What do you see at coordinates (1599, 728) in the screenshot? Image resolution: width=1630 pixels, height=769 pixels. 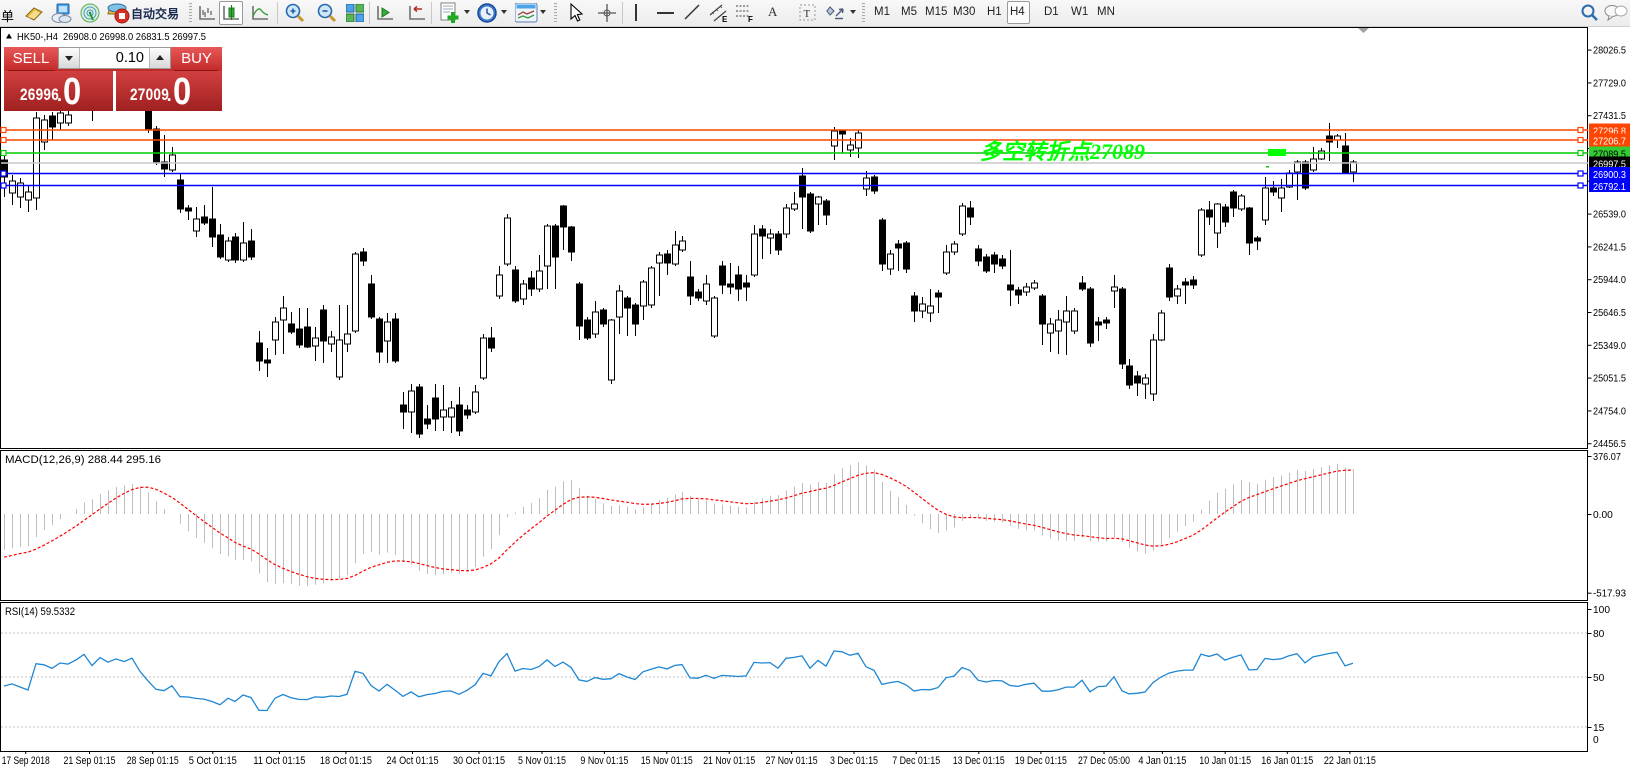 I see `svg-text: 15` at bounding box center [1599, 728].